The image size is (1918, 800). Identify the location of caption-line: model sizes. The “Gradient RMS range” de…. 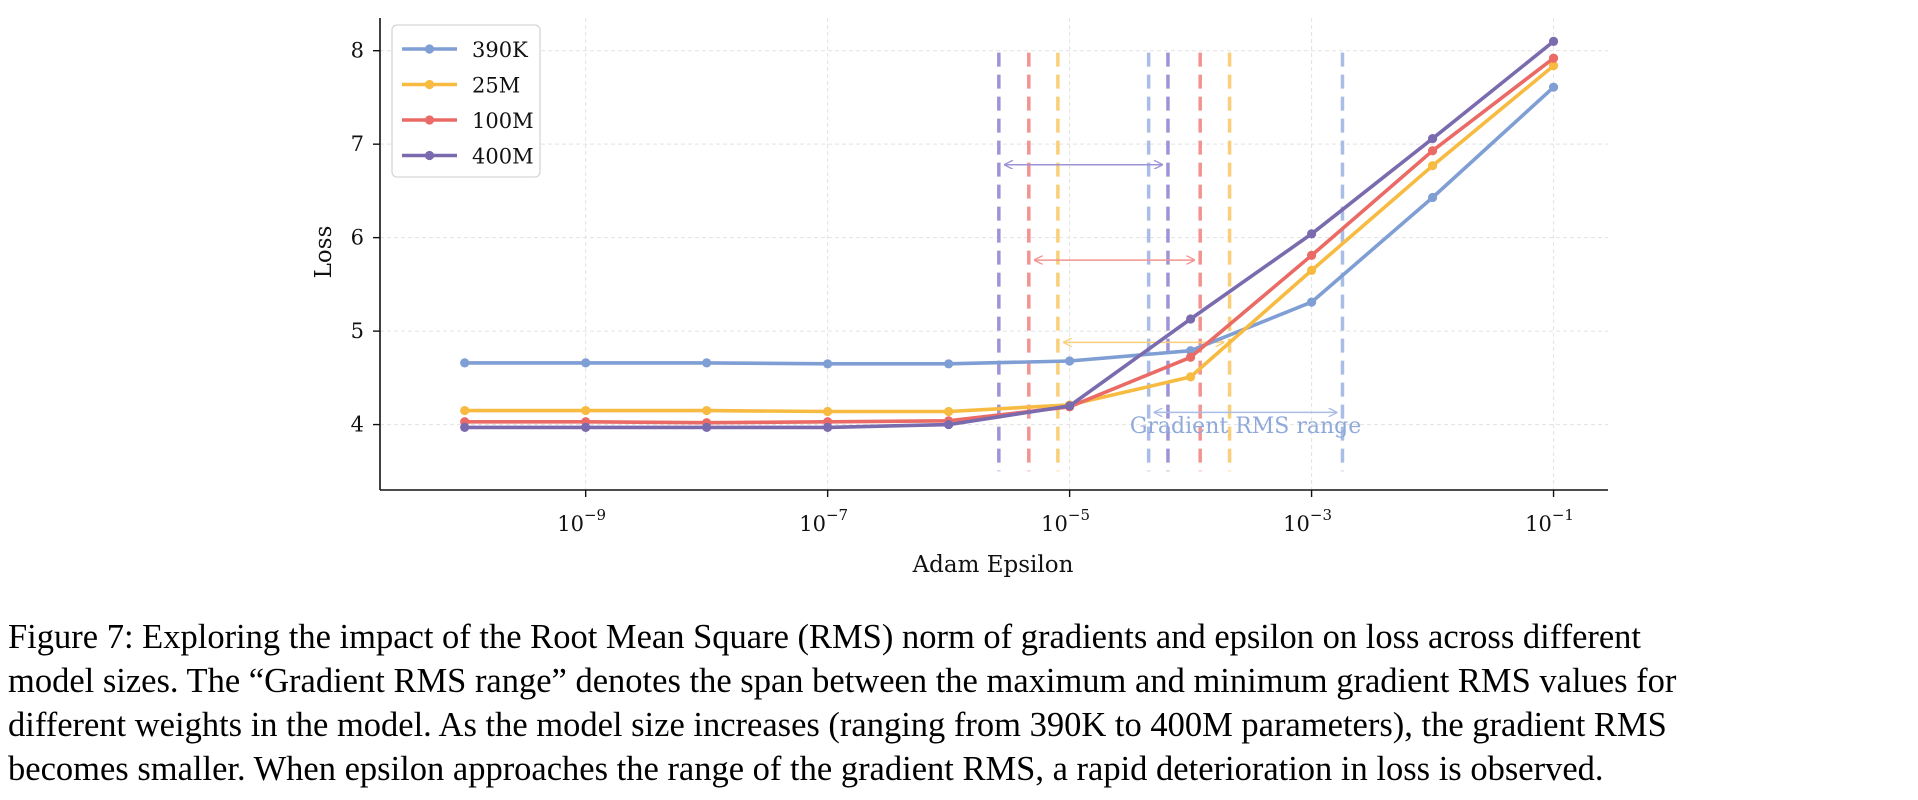
(842, 681).